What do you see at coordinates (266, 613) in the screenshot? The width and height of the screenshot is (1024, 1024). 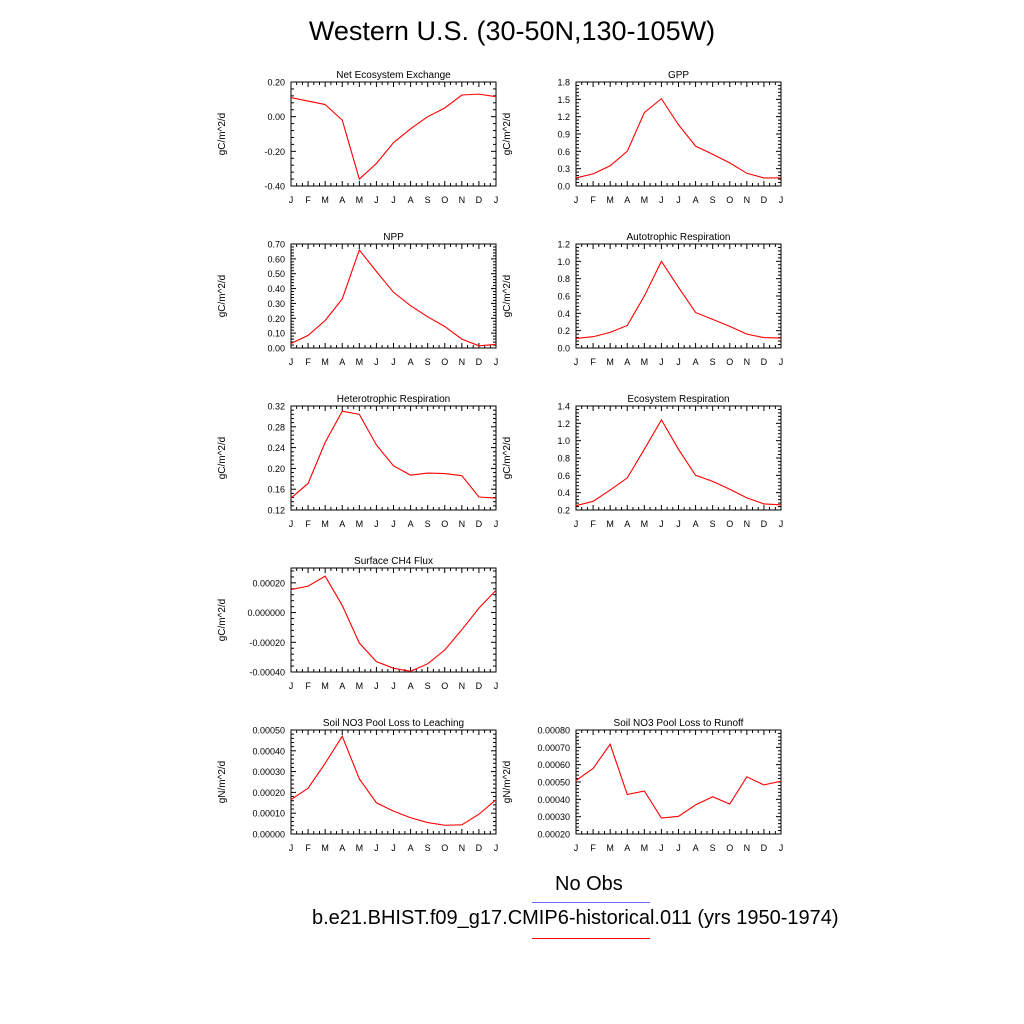 I see `y-tick-label: 0.000000` at bounding box center [266, 613].